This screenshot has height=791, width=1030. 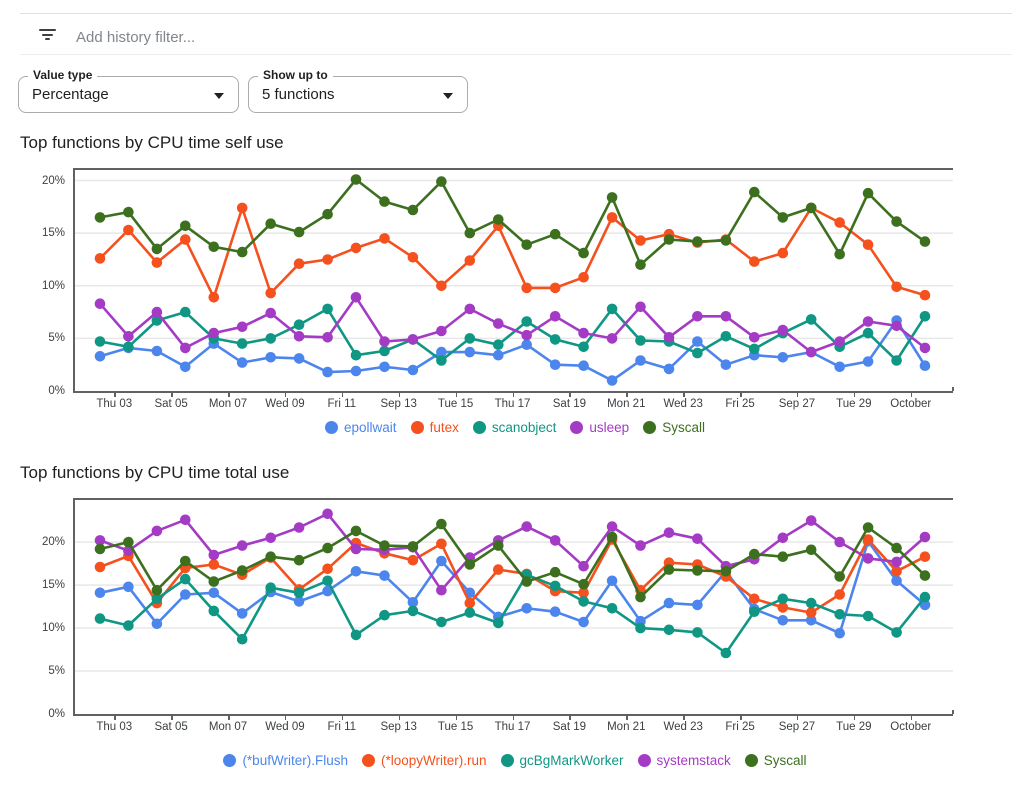 What do you see at coordinates (562, 760) in the screenshot?
I see `legend-item: gcBgMarkWorker` at bounding box center [562, 760].